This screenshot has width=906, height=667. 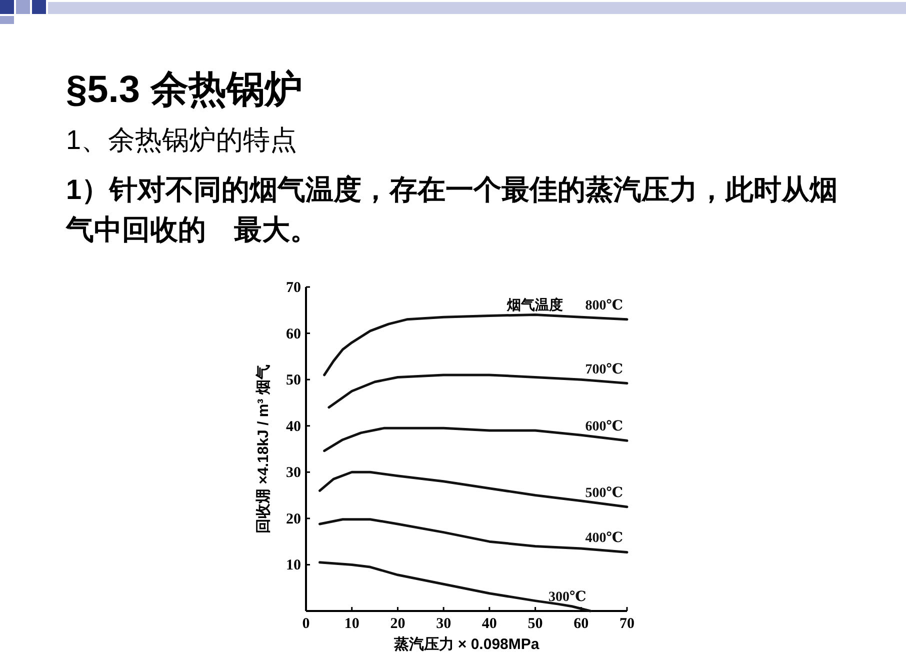 I want to click on x-tick-label: 50, so click(x=535, y=624).